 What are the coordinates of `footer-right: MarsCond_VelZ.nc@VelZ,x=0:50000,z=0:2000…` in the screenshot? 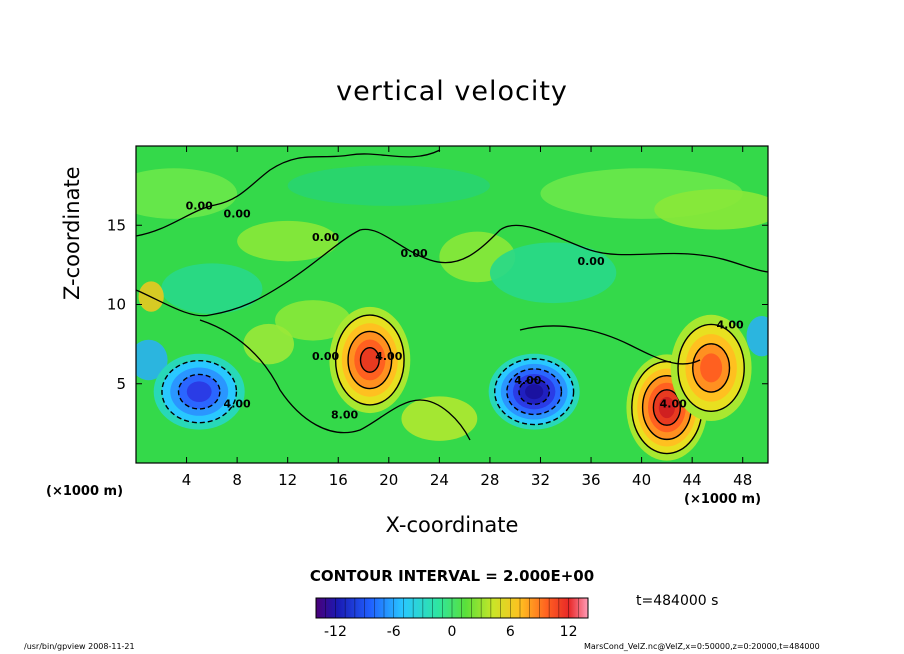 It's located at (702, 646).